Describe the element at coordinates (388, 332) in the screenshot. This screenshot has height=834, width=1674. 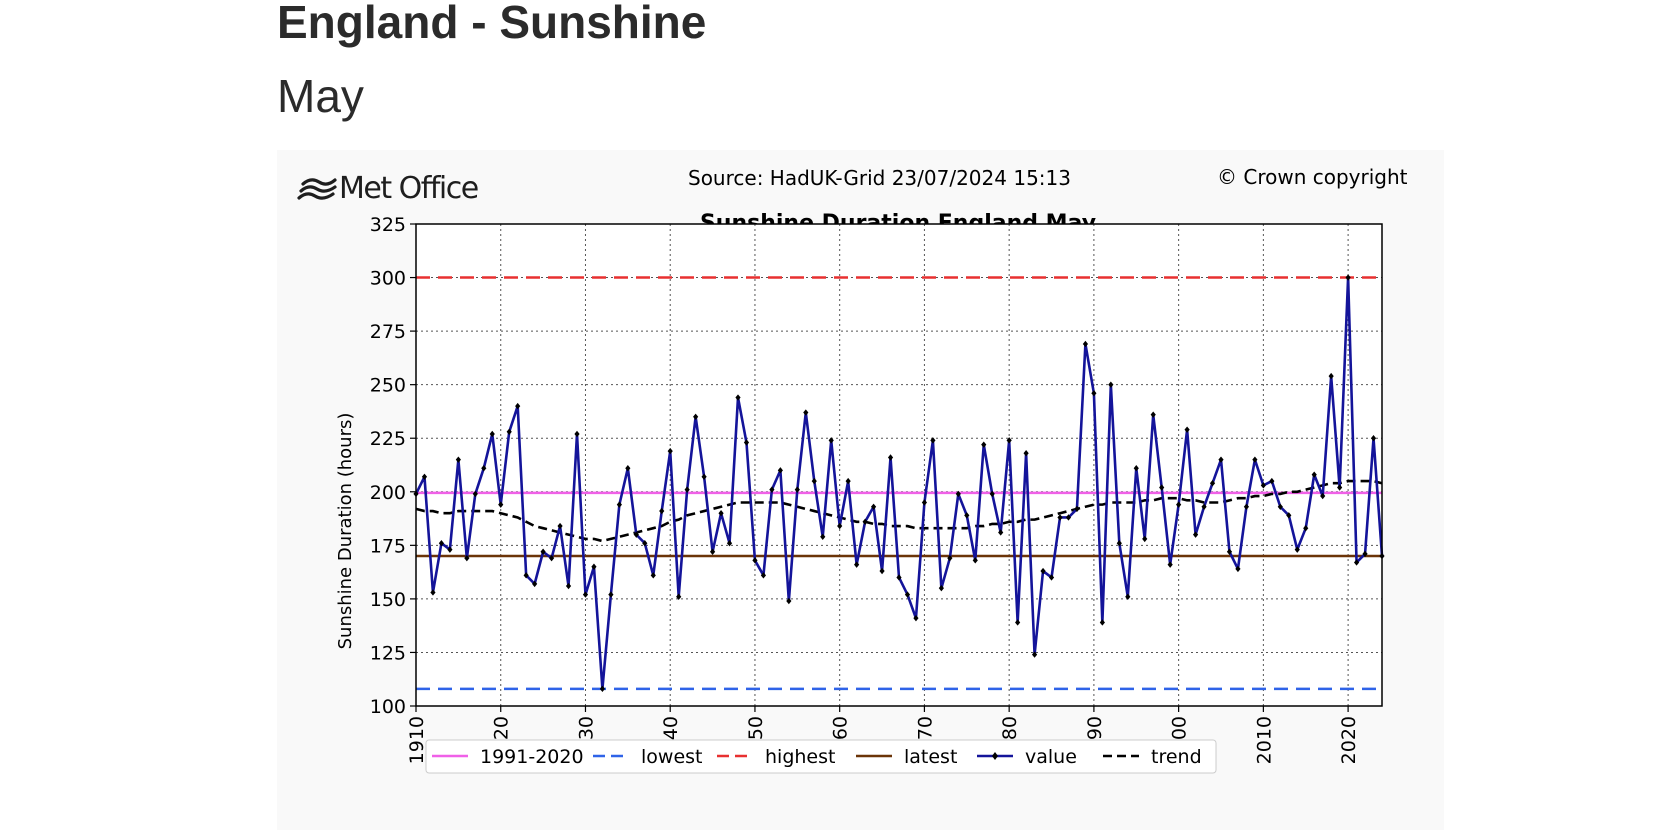
I see `y-tick-label: 275` at that location.